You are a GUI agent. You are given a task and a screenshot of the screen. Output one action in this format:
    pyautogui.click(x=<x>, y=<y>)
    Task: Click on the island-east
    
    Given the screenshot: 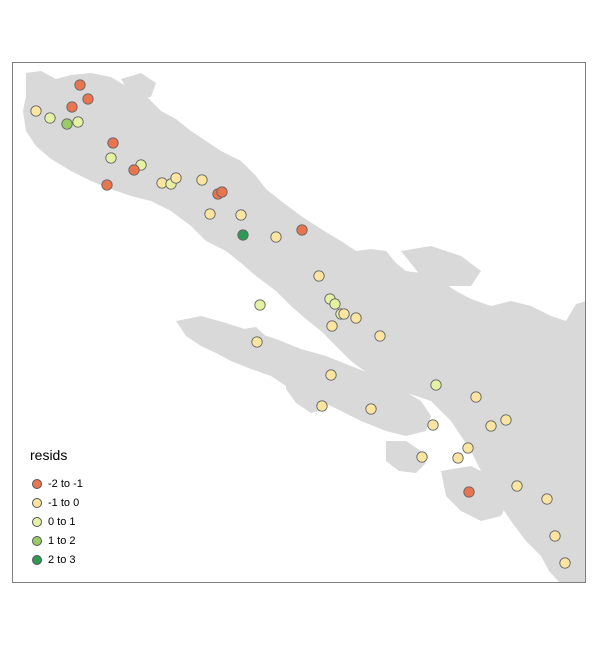 What is the action you would take?
    pyautogui.click(x=358, y=270)
    